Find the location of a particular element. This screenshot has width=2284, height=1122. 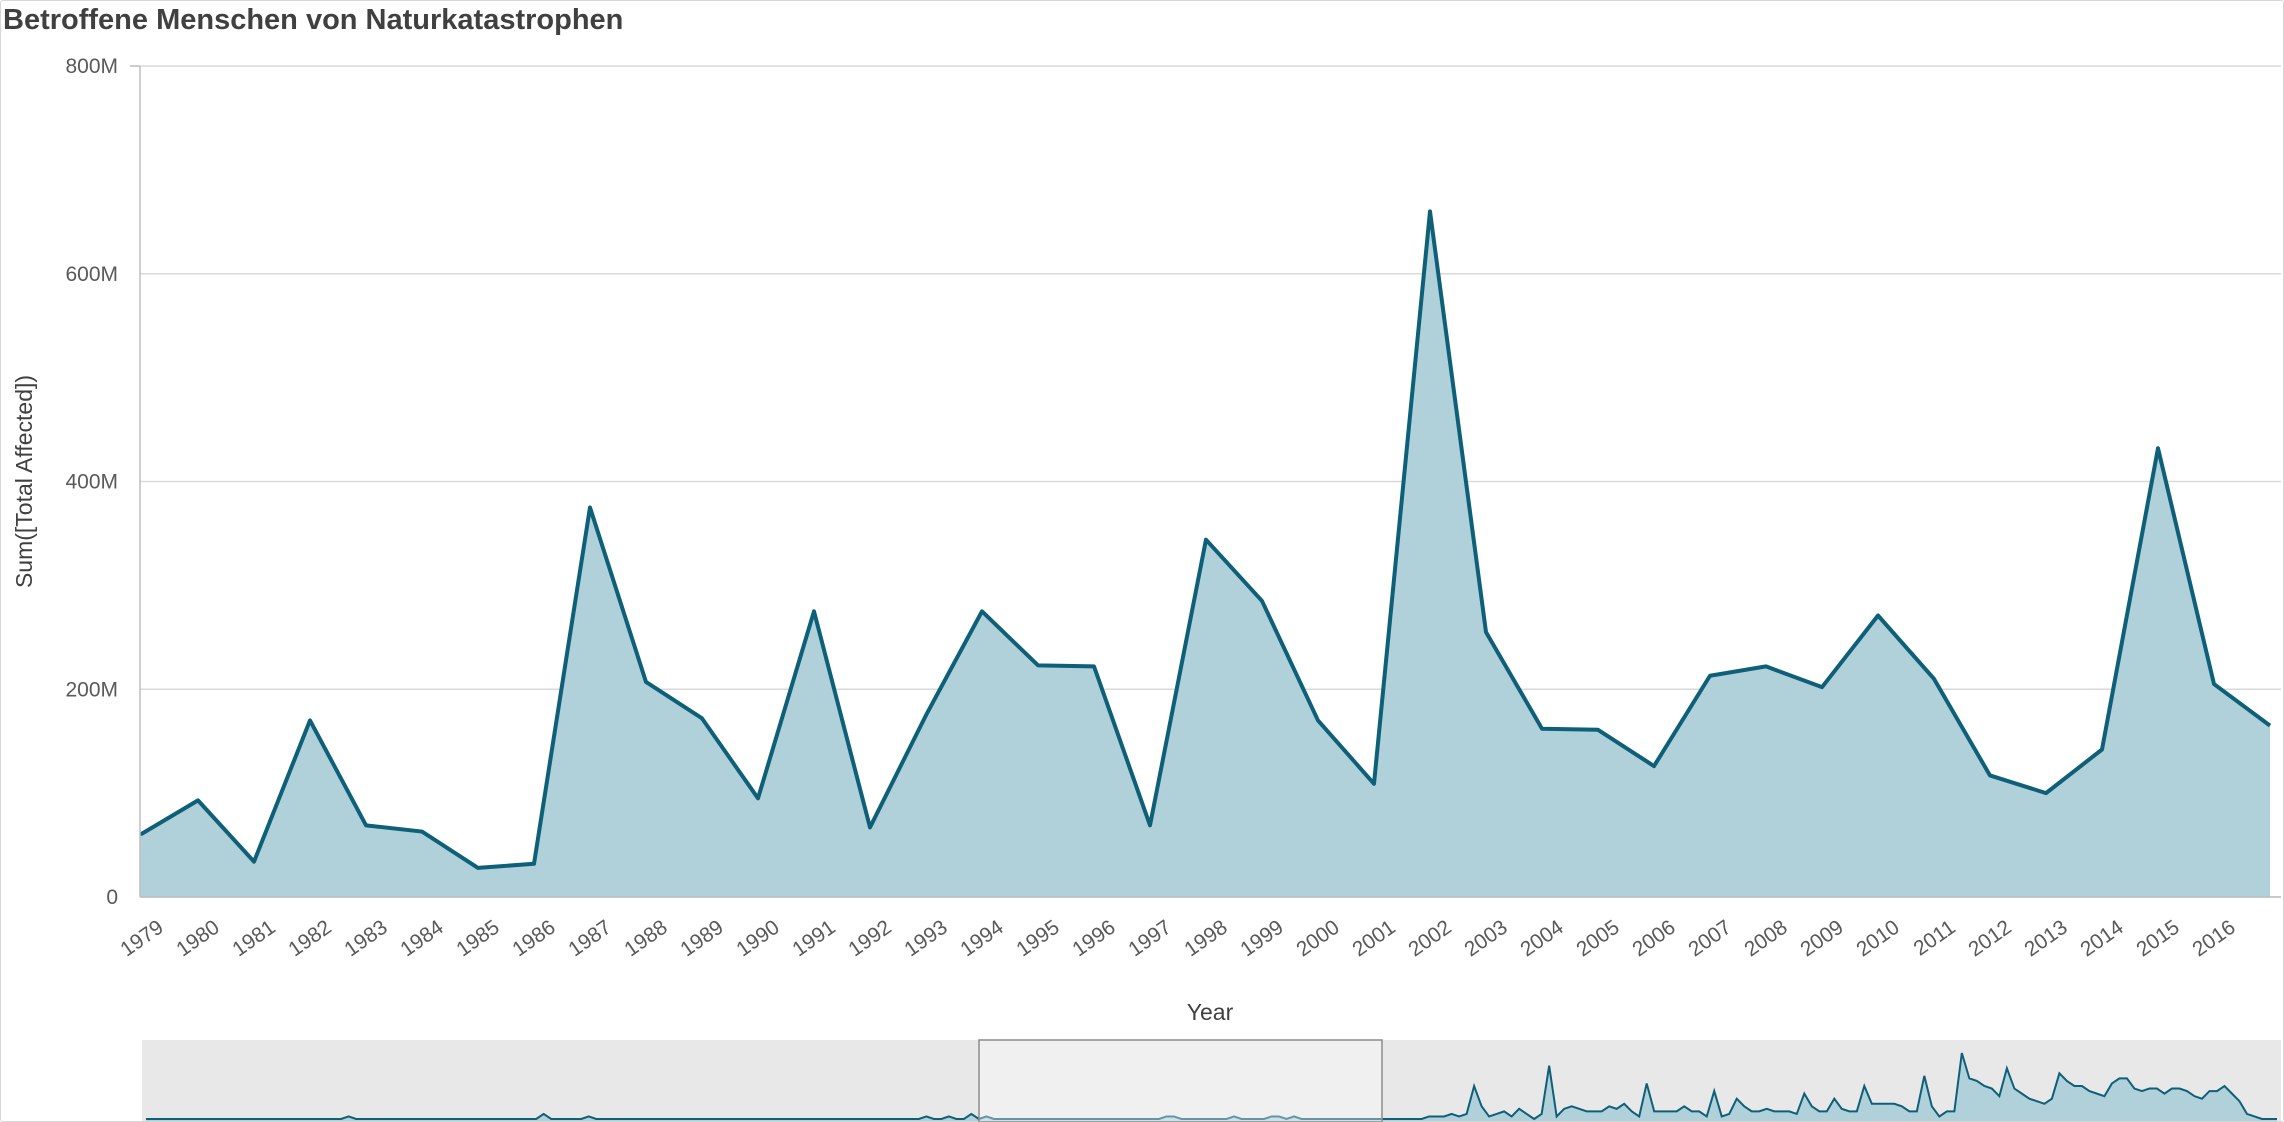

x-tick-label: 1993 is located at coordinates (925, 939).